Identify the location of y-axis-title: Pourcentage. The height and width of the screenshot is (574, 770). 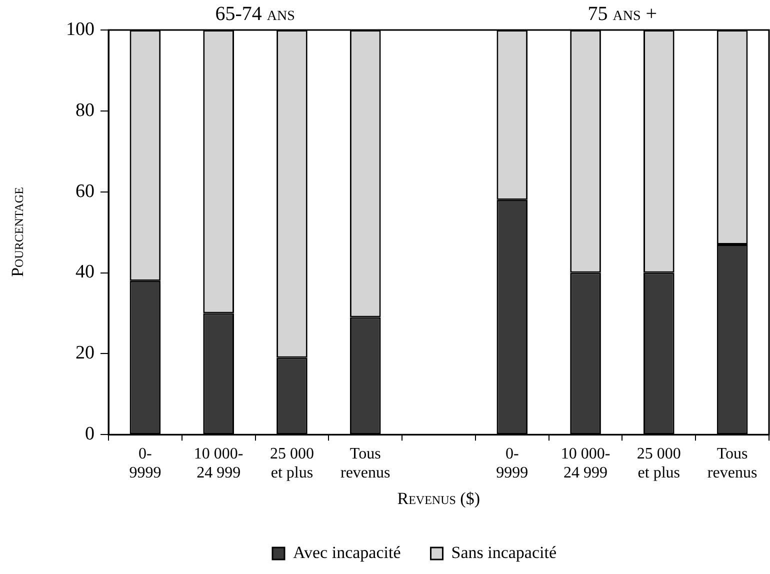
(18, 232).